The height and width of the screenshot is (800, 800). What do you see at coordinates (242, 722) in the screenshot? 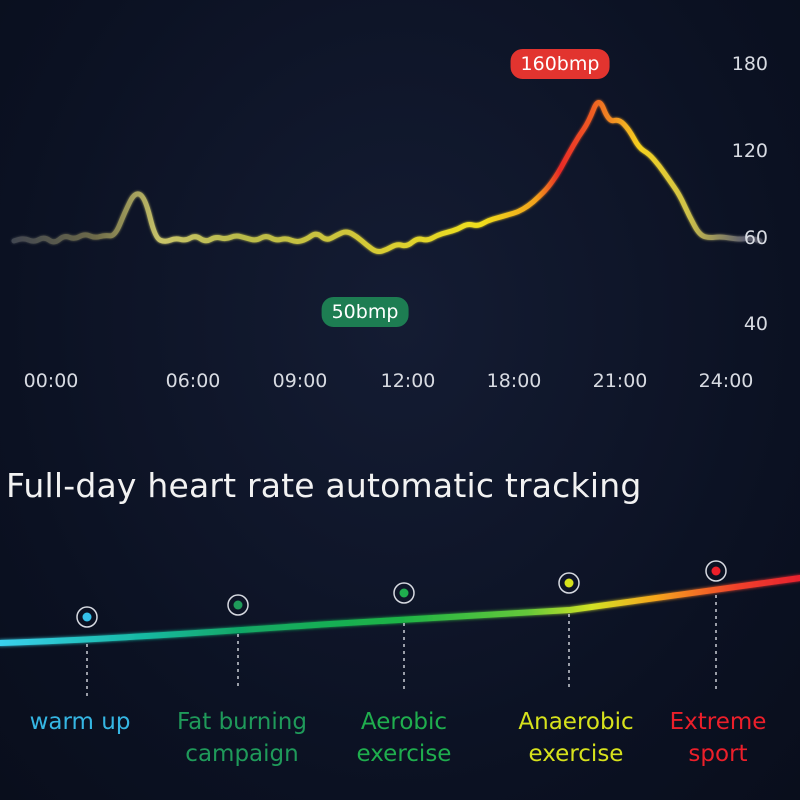
I see `zone-label-line: Fat burning` at bounding box center [242, 722].